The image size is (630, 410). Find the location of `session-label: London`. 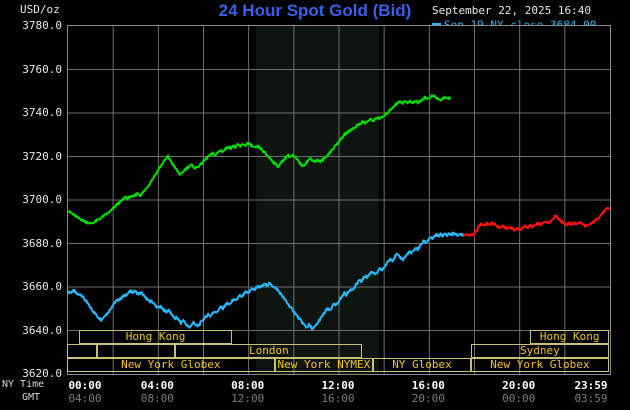

session-label: London is located at coordinates (269, 350).